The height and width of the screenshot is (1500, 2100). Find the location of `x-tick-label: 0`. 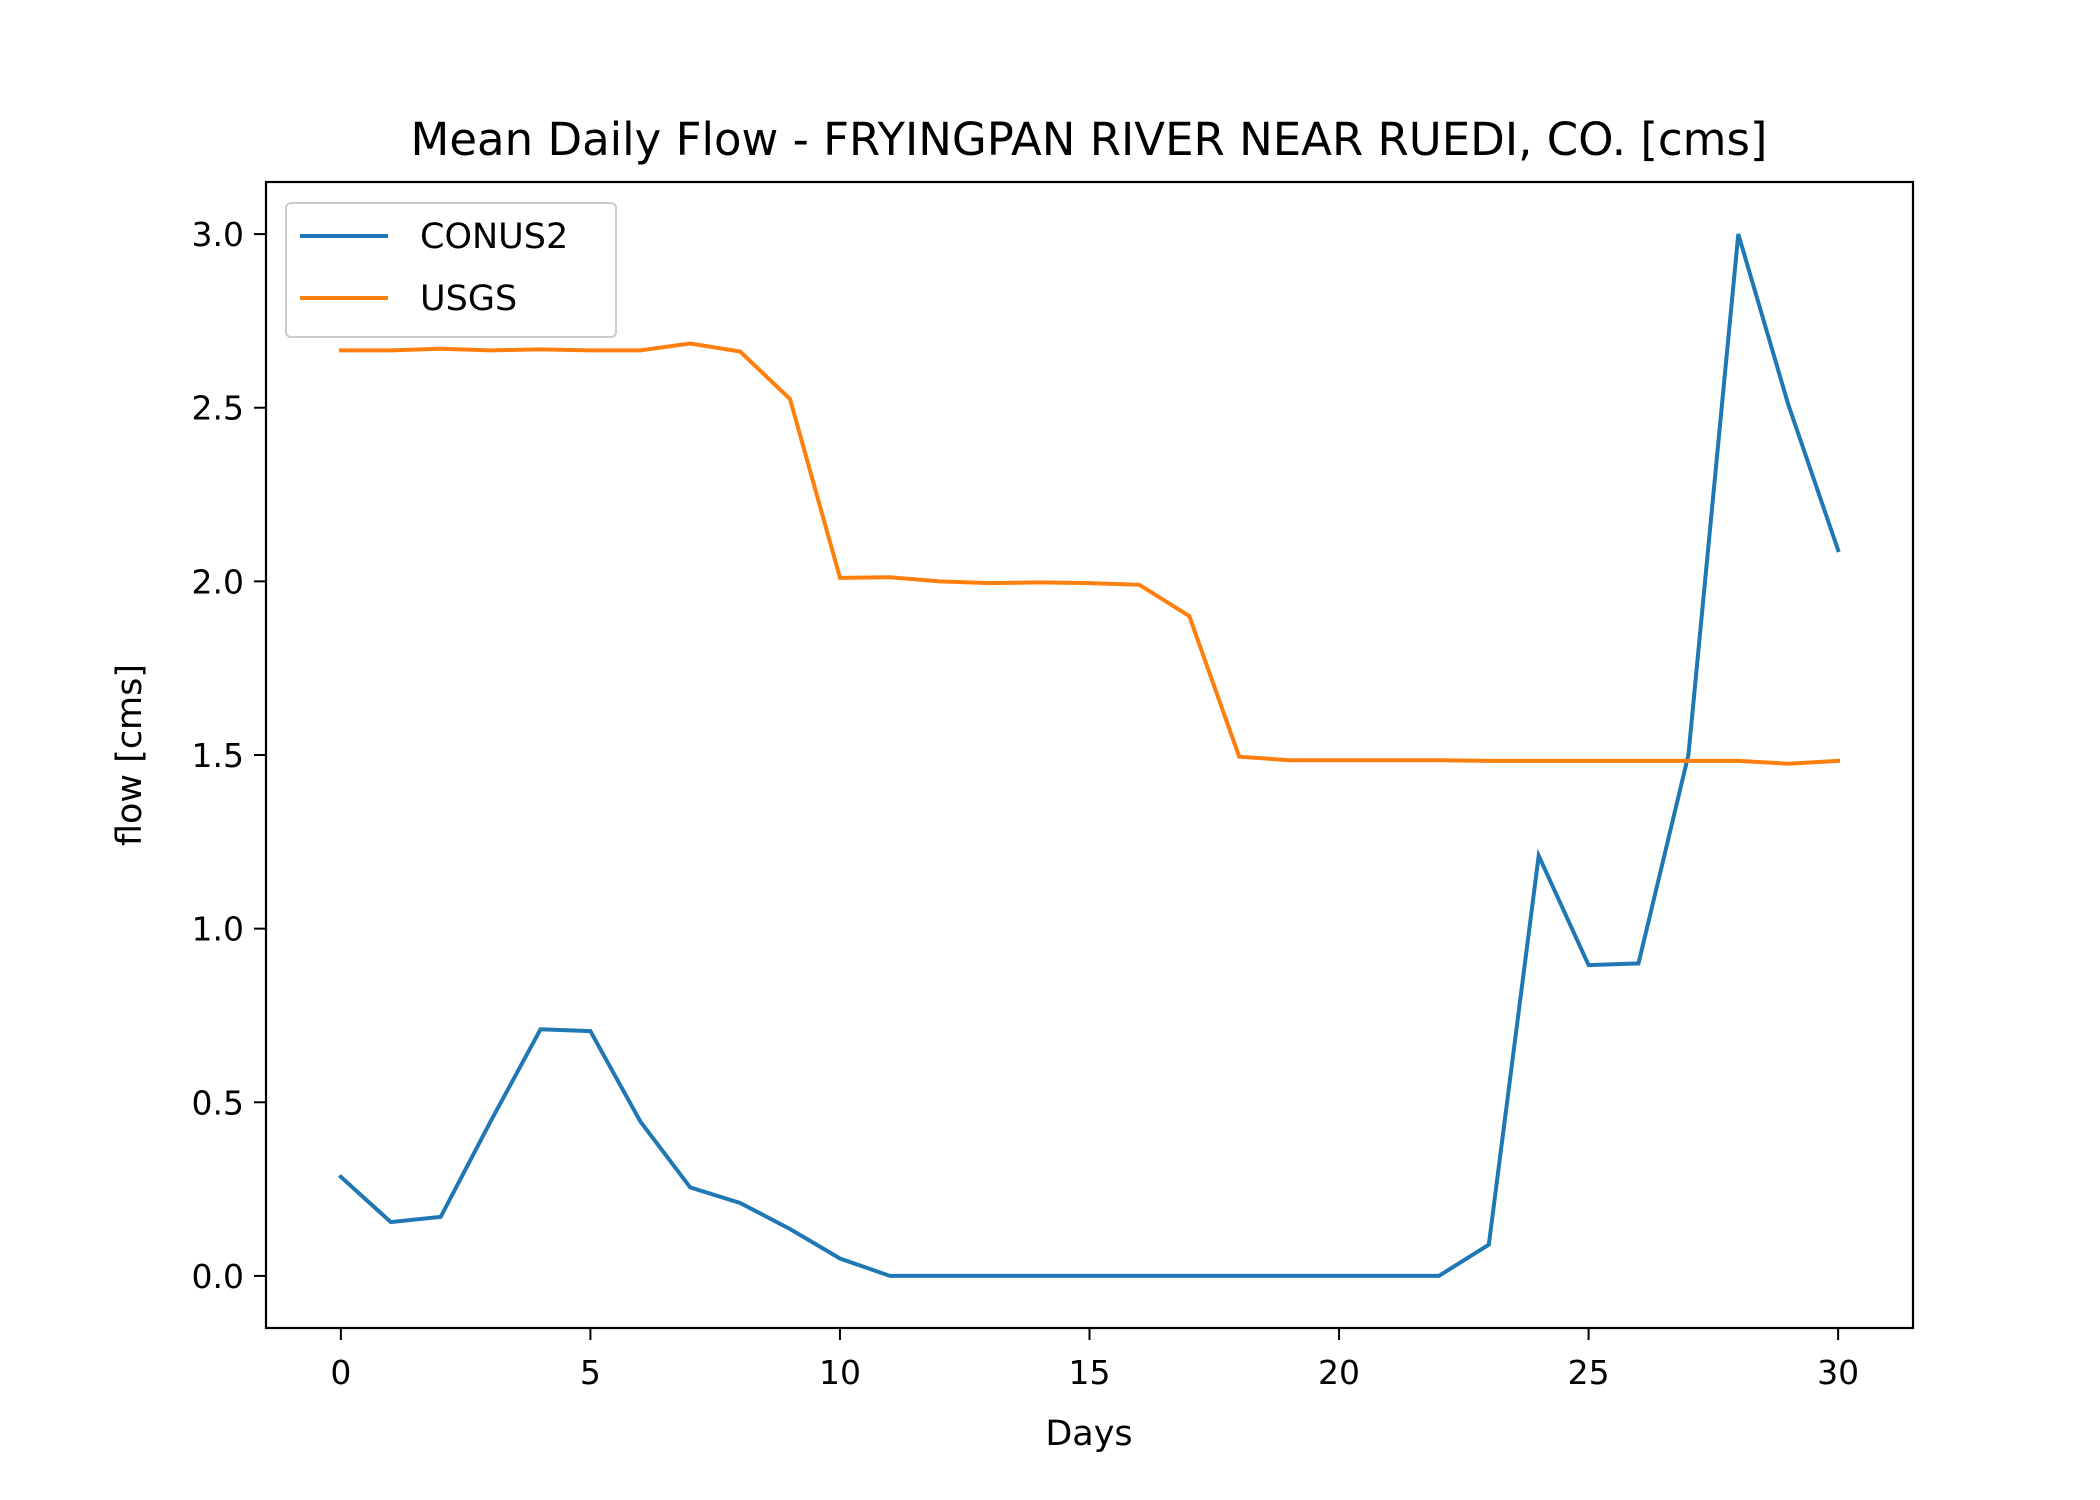

x-tick-label: 0 is located at coordinates (340, 1372).